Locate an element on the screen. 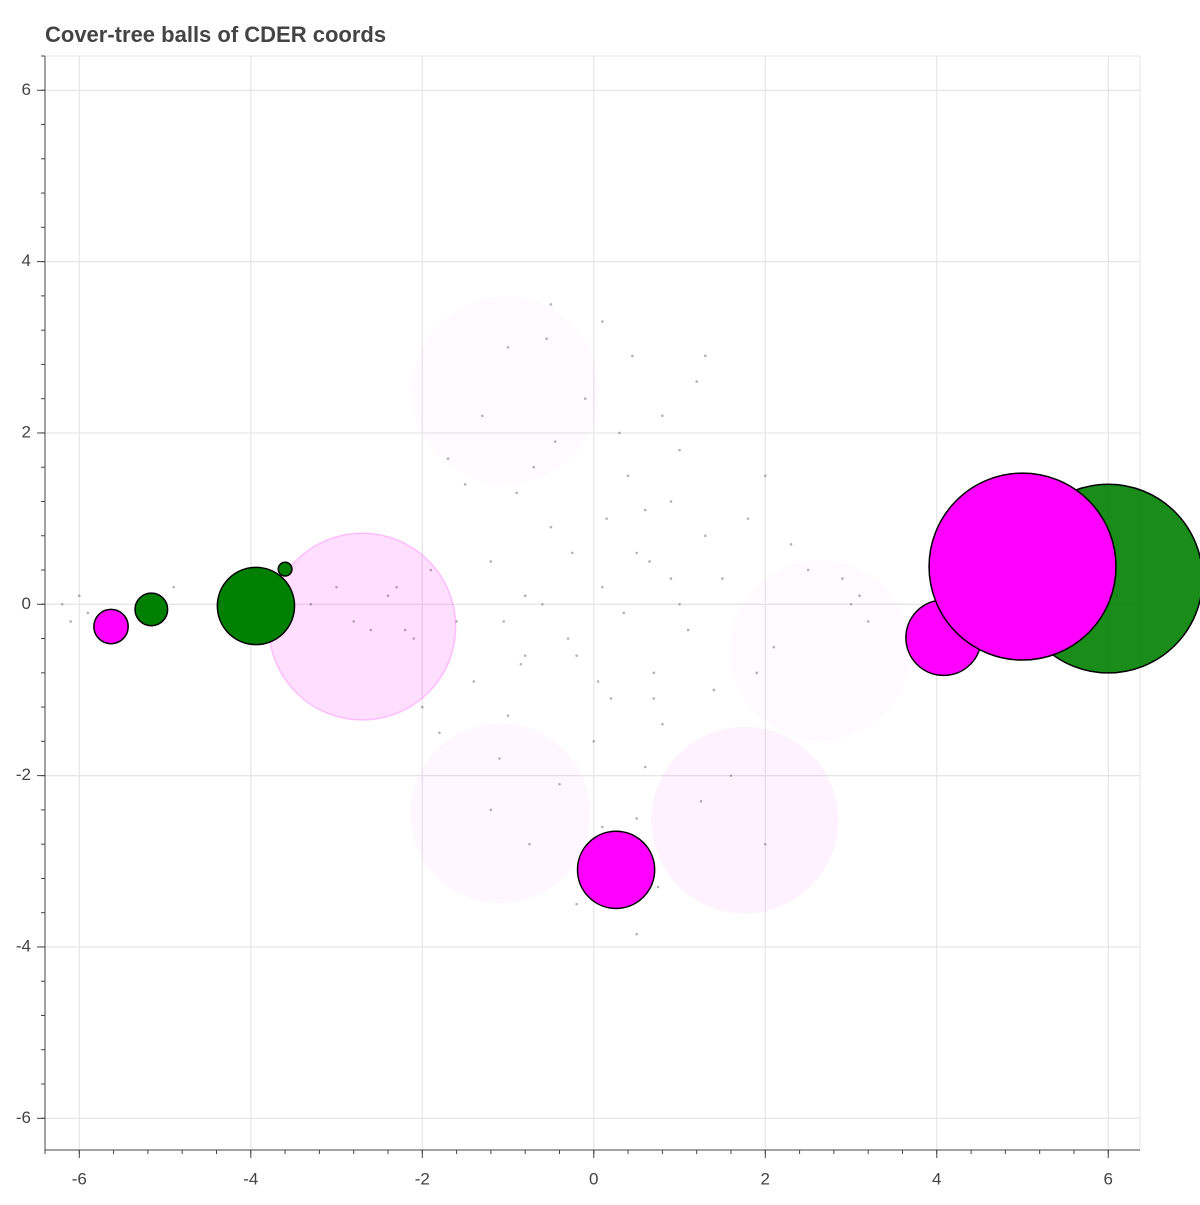  x-tick-label: 4 is located at coordinates (936, 1178).